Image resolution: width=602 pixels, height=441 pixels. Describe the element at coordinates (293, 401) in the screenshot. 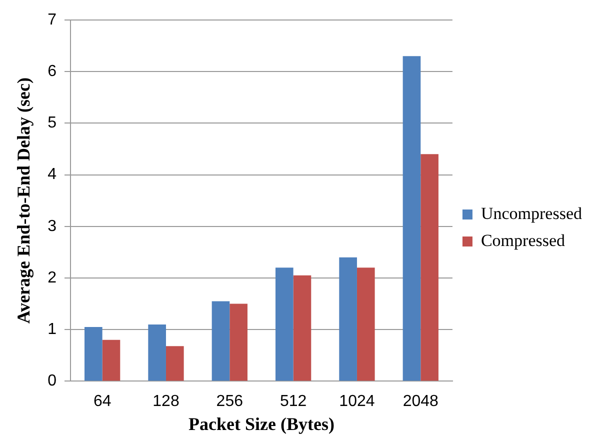

I see `x-tick-label: 512` at that location.